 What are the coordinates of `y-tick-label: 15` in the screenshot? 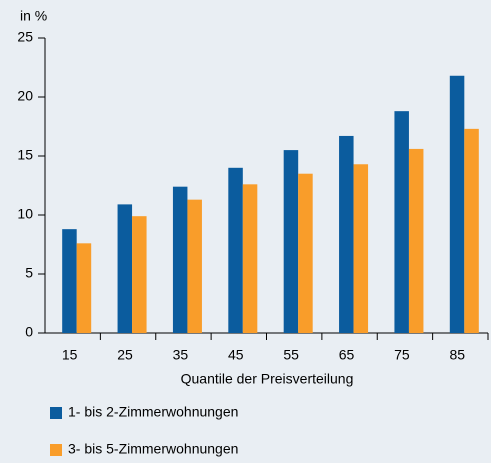 It's located at (25, 155).